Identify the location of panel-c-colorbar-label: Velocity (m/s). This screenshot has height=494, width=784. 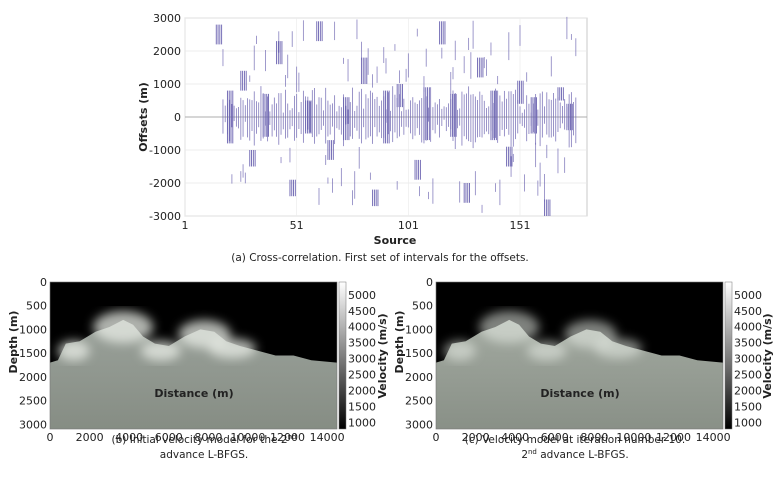
(767, 355).